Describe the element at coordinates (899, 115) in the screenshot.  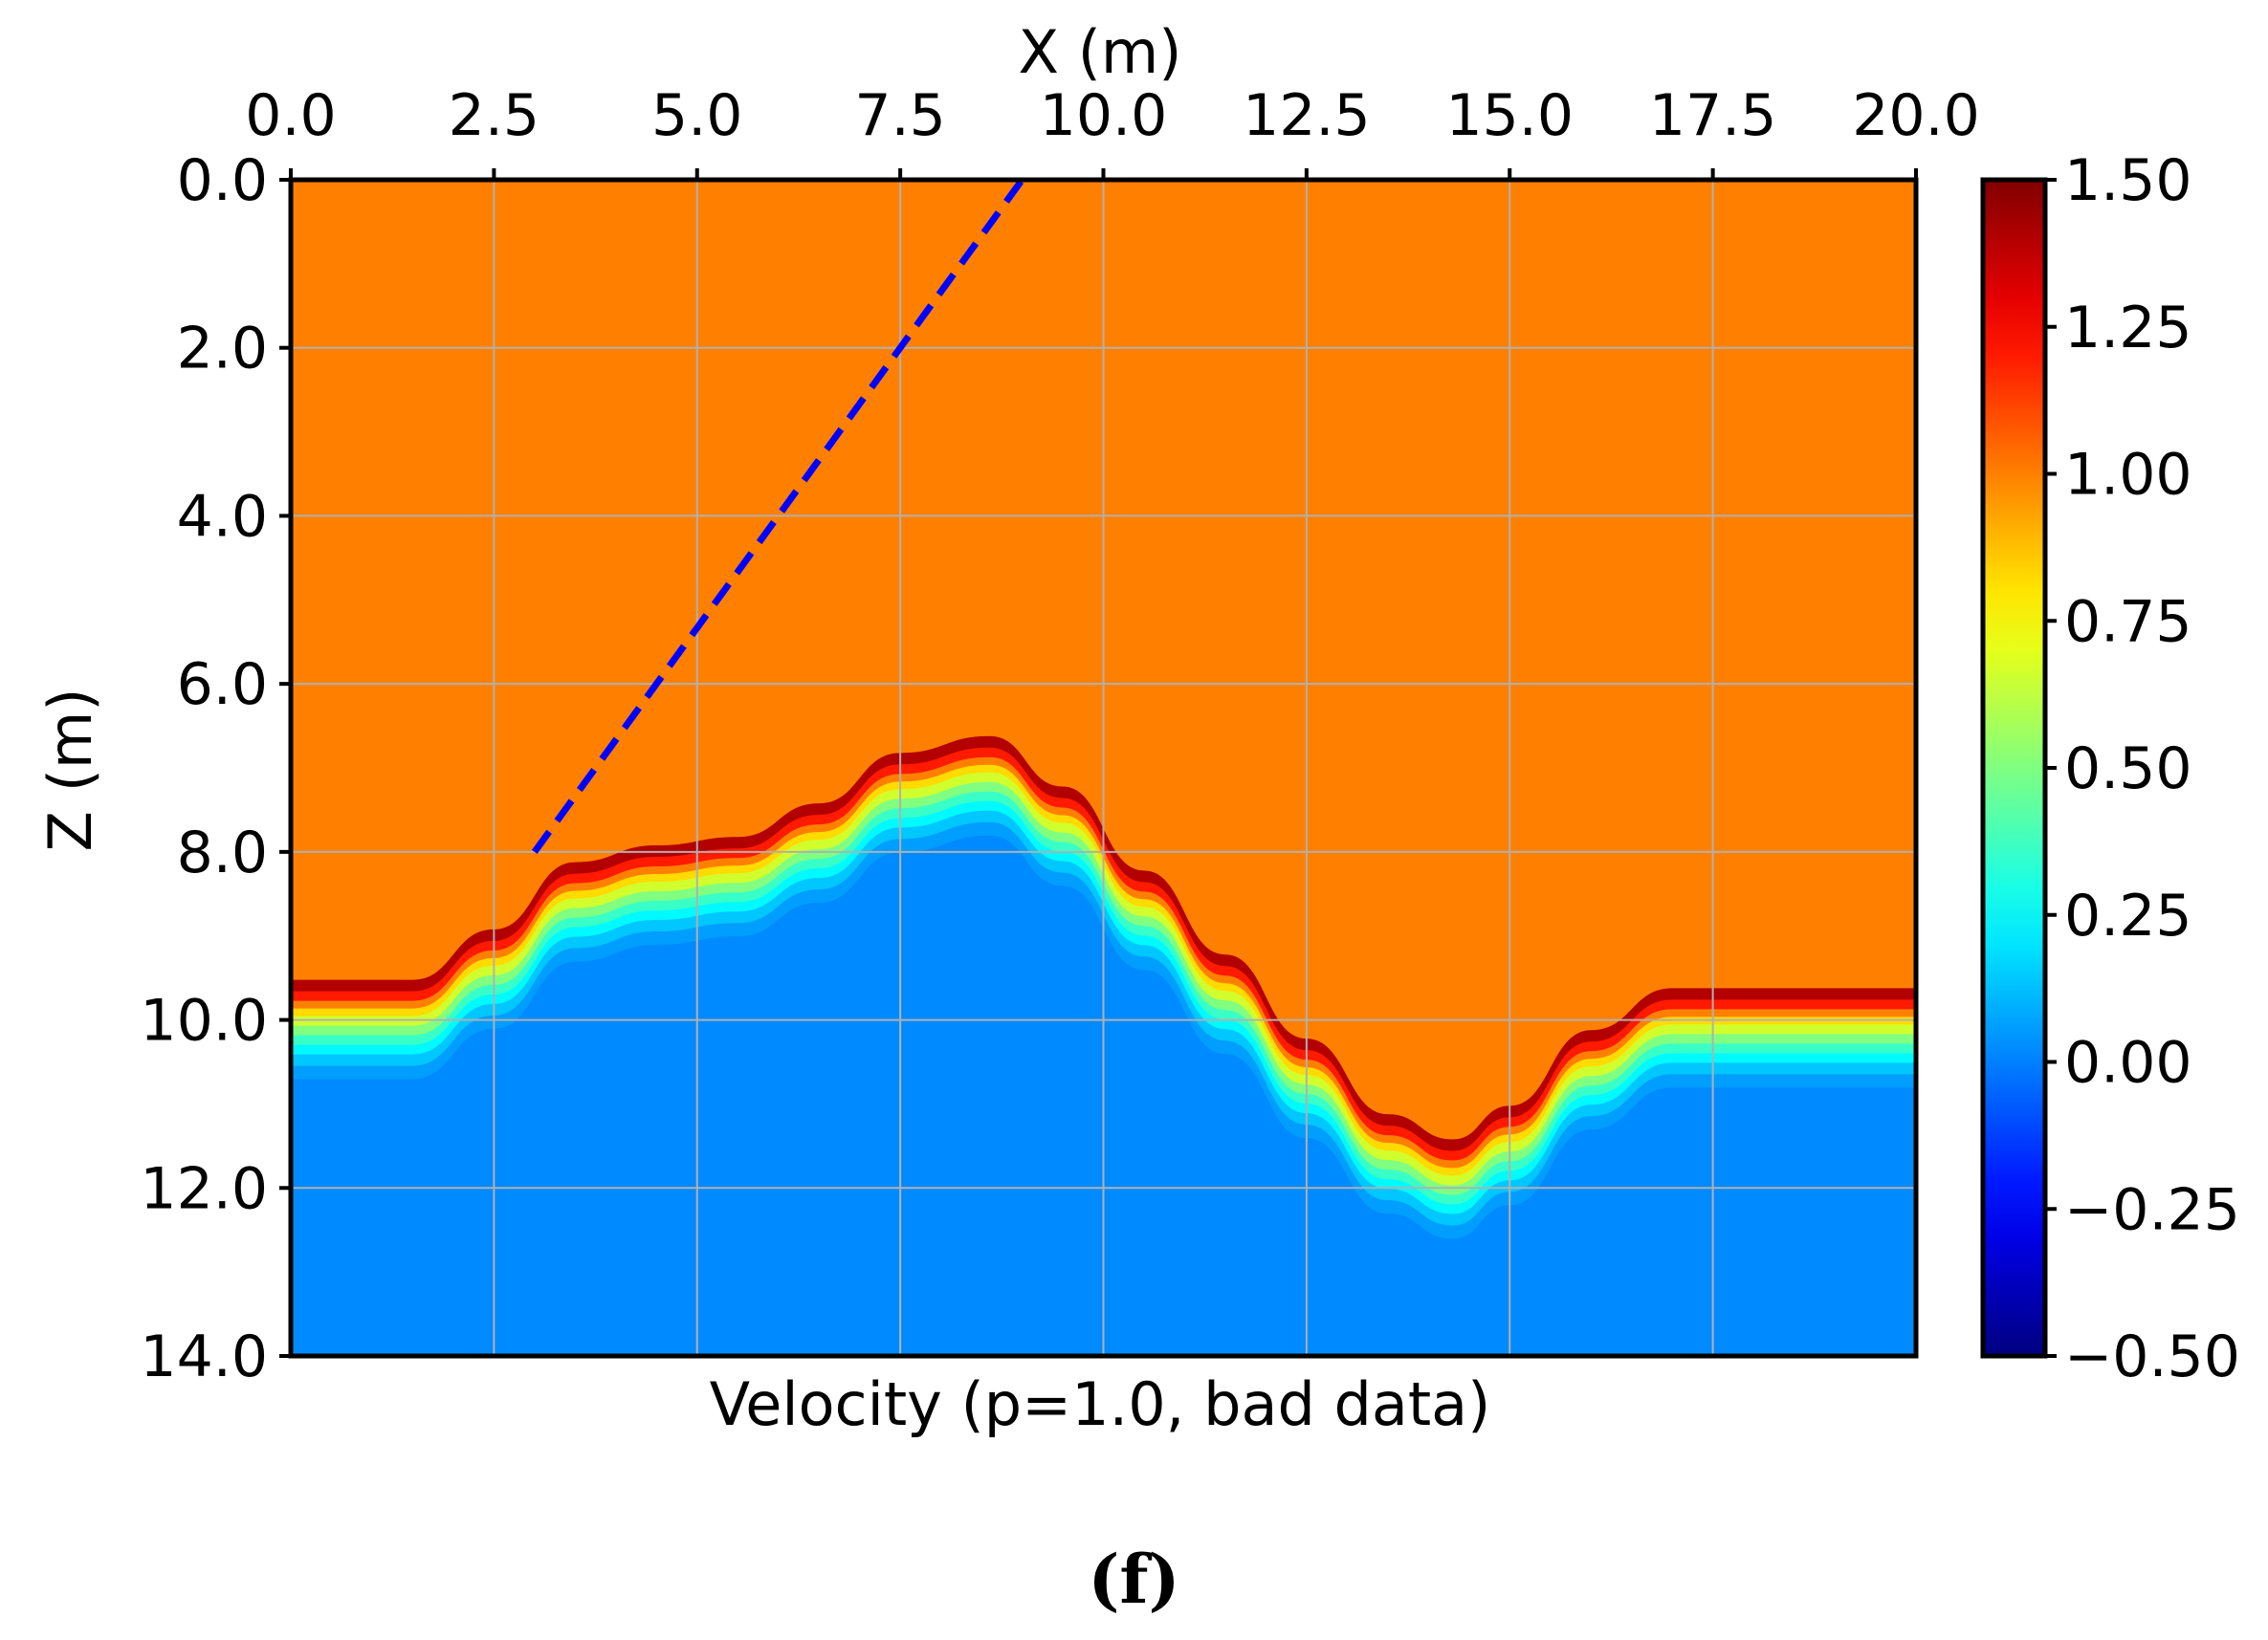
I see `x-tick-label: 7.5` at that location.